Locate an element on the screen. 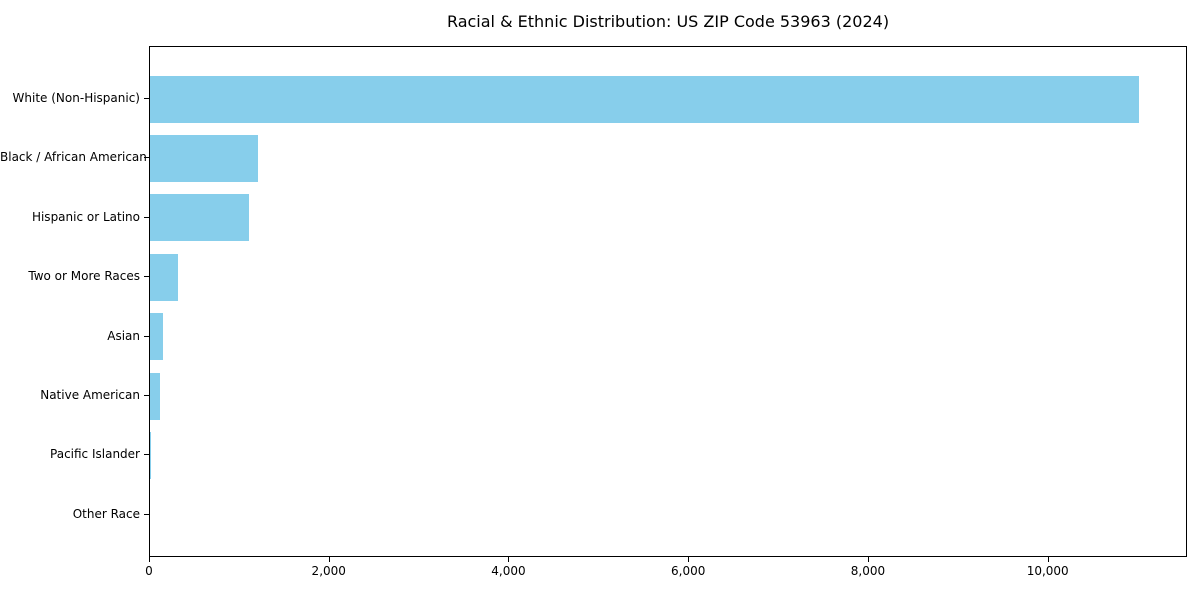  y-tick-label-other-race: Other Race is located at coordinates (106, 513).